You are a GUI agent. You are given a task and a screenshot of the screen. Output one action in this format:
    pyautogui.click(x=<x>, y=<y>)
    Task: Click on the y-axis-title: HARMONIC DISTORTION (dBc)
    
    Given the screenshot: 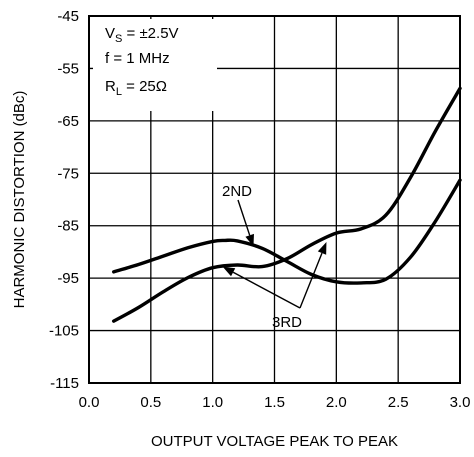 What is the action you would take?
    pyautogui.click(x=19, y=200)
    